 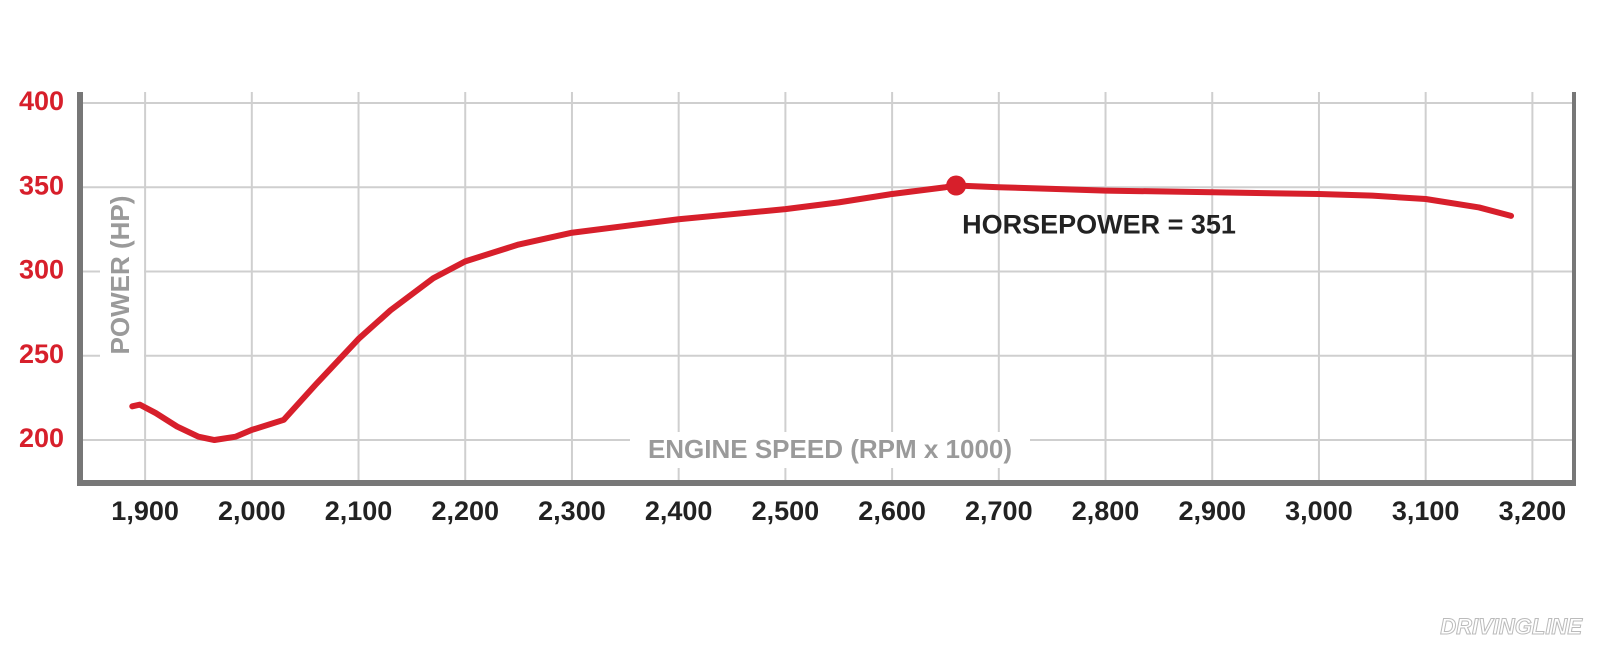 What do you see at coordinates (252, 511) in the screenshot?
I see `x-tick-label: 2,000` at bounding box center [252, 511].